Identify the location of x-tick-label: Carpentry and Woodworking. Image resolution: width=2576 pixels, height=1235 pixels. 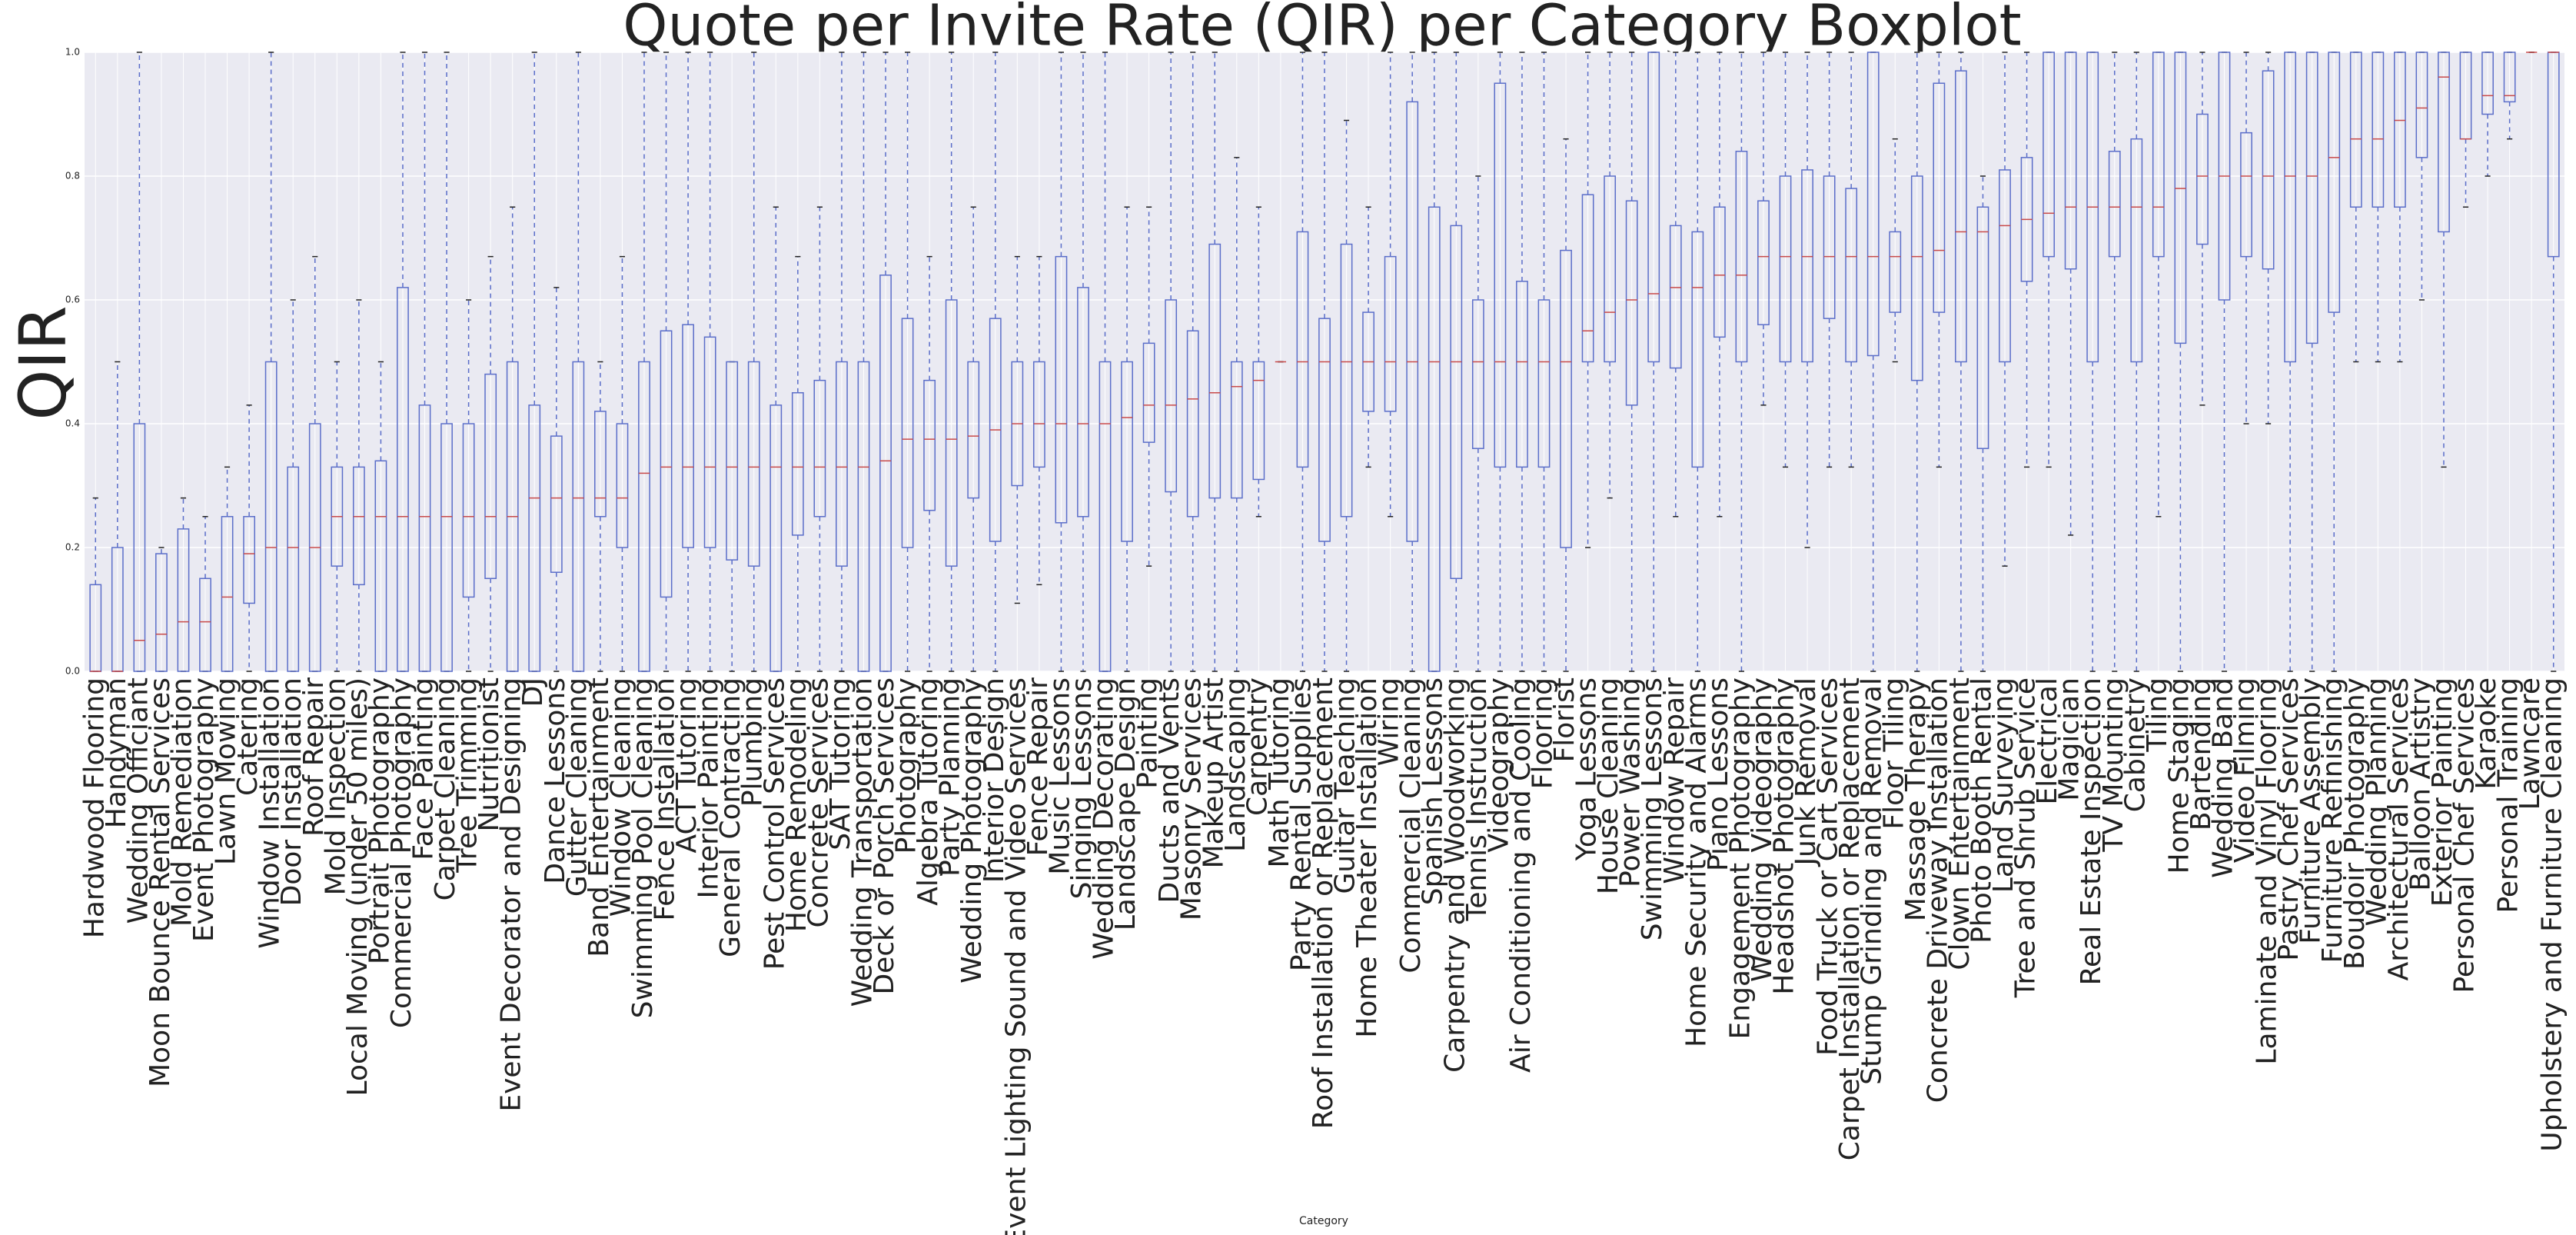
(1455, 875).